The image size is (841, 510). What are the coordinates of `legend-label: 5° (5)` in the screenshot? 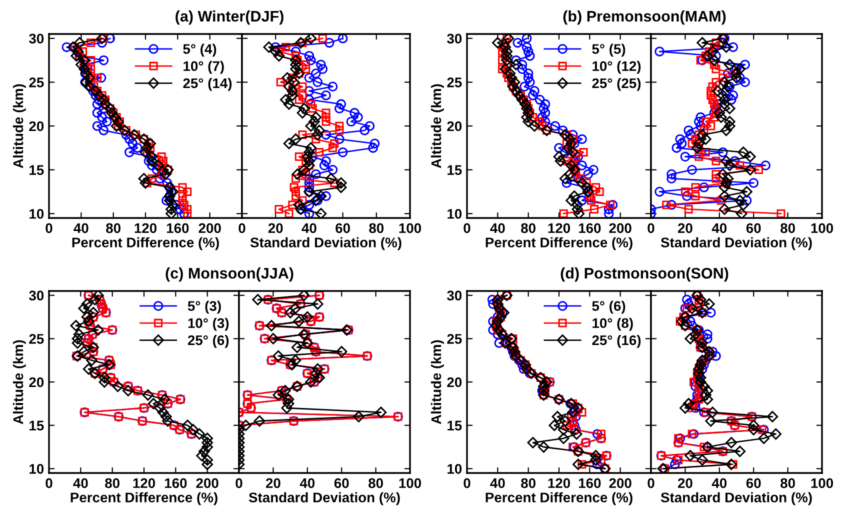 It's located at (609, 50).